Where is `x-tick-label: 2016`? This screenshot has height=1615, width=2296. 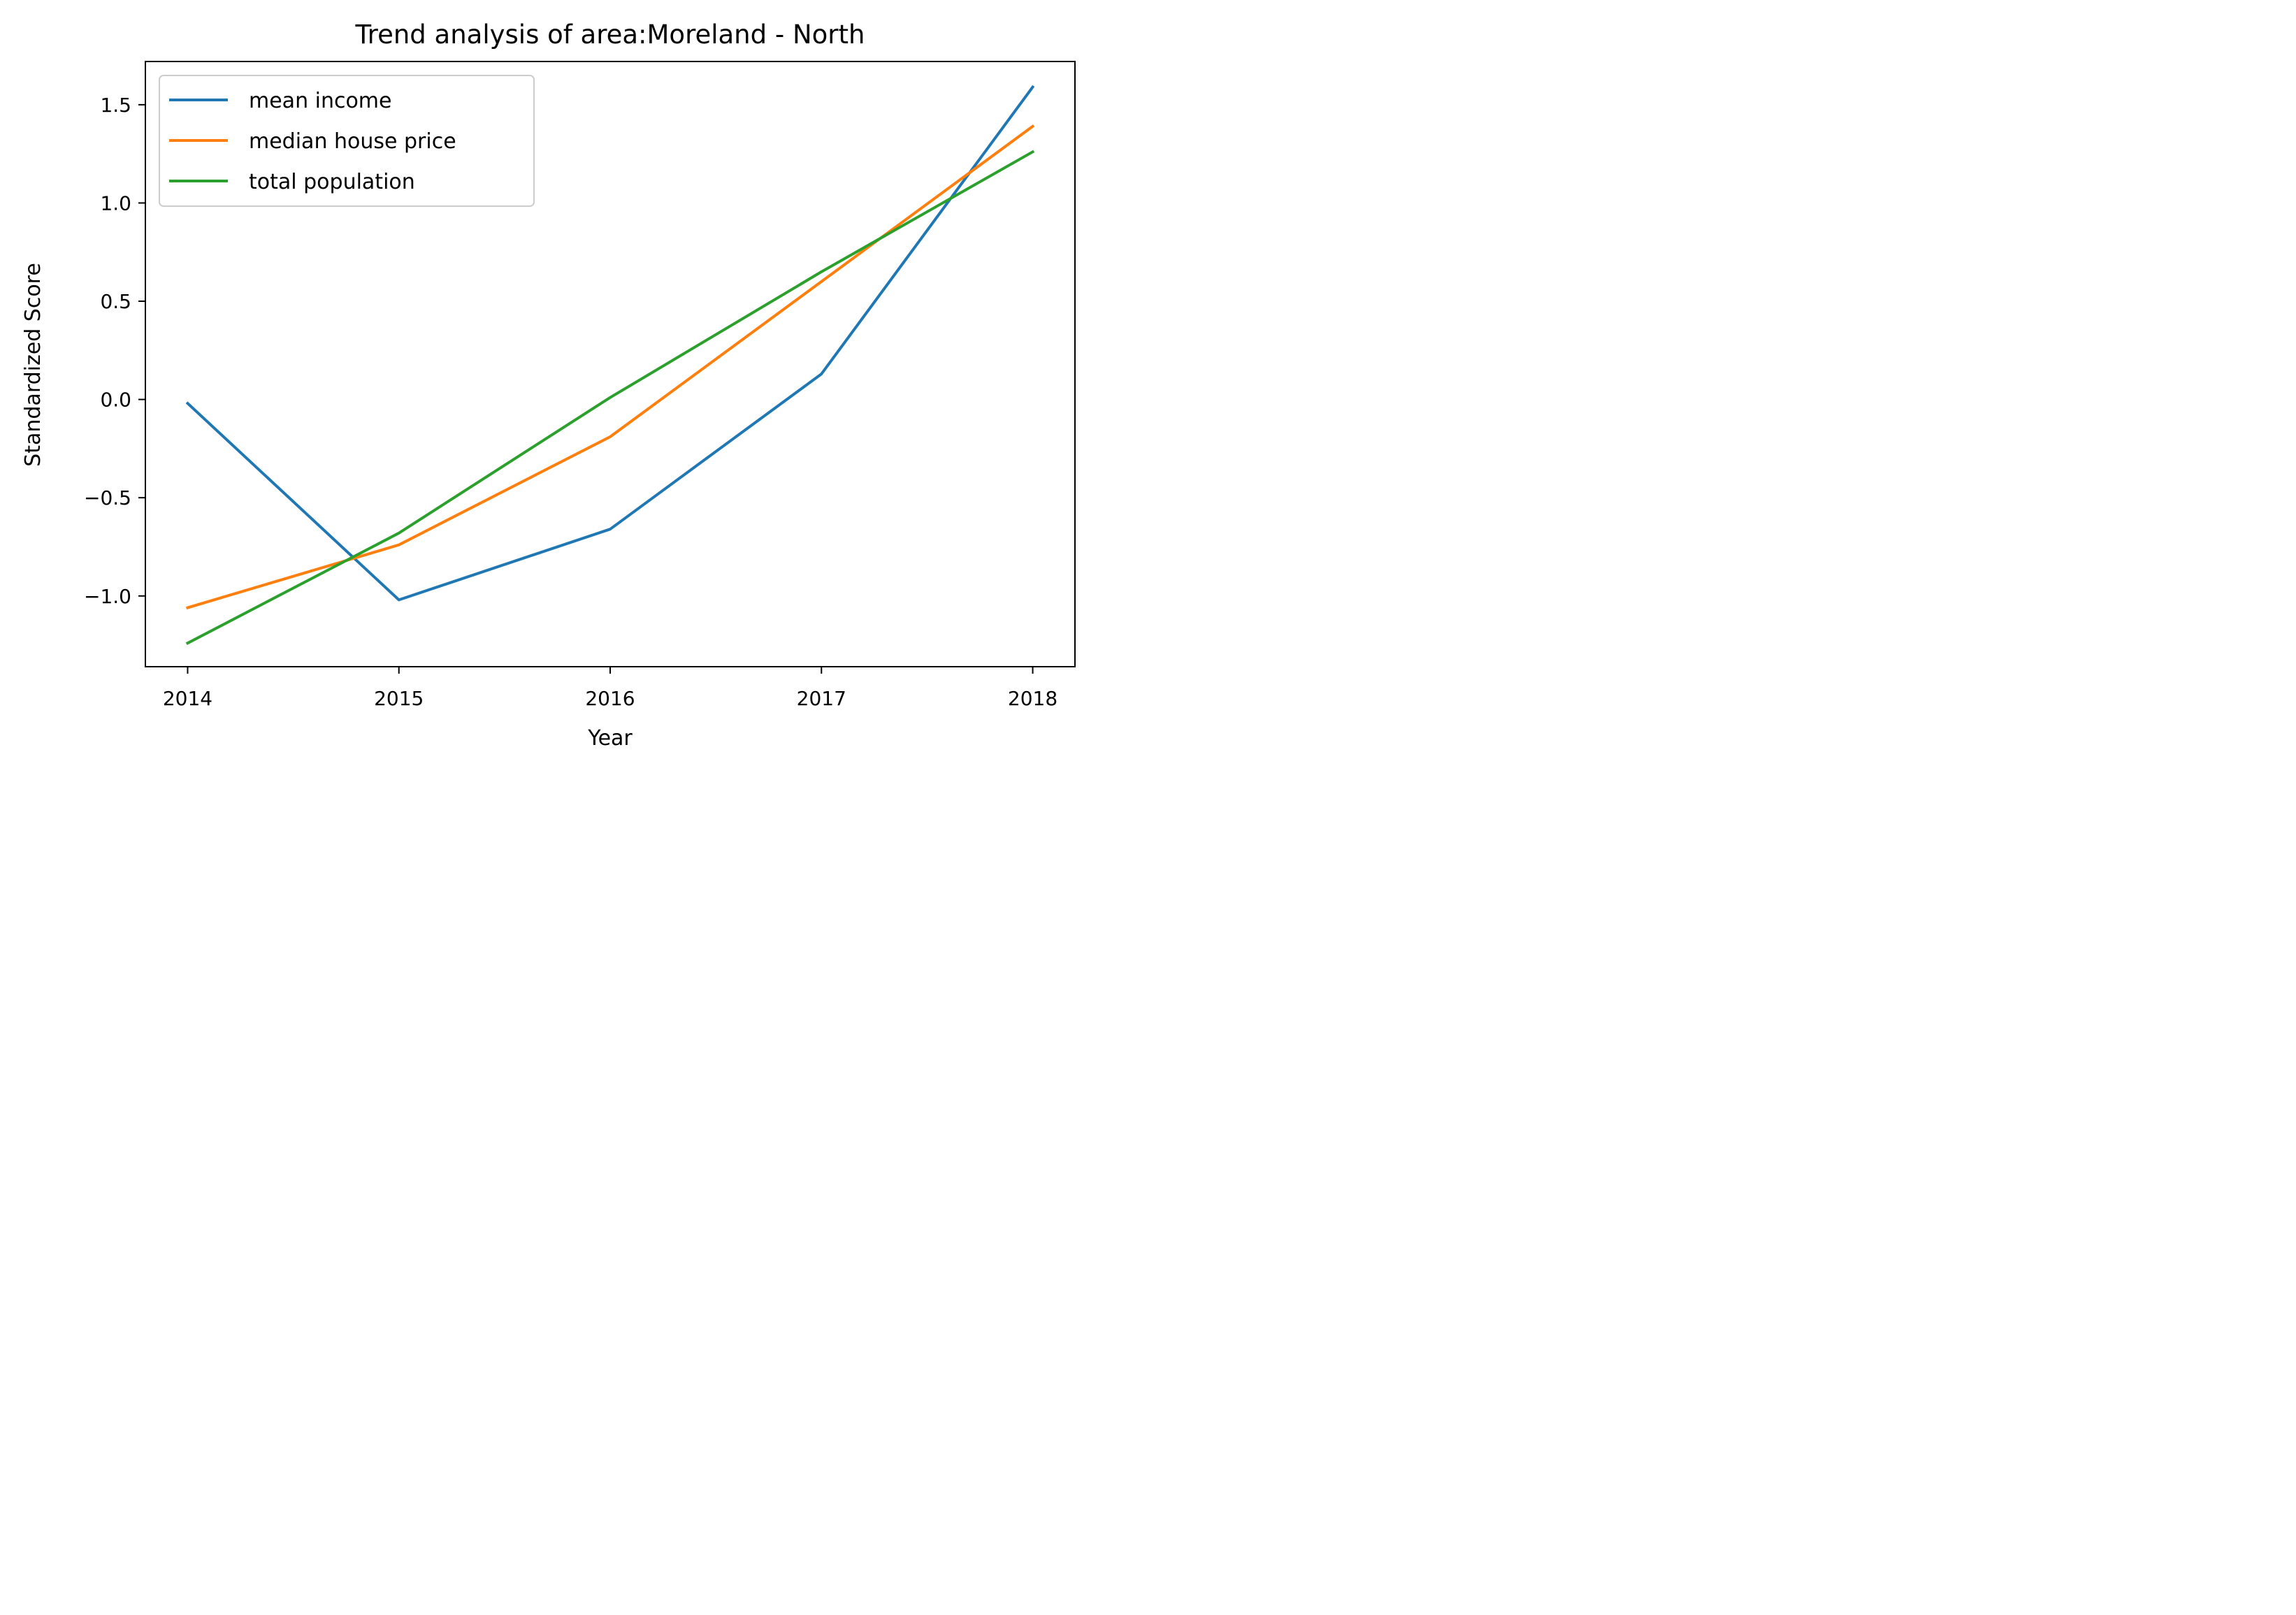 x-tick-label: 2016 is located at coordinates (610, 699).